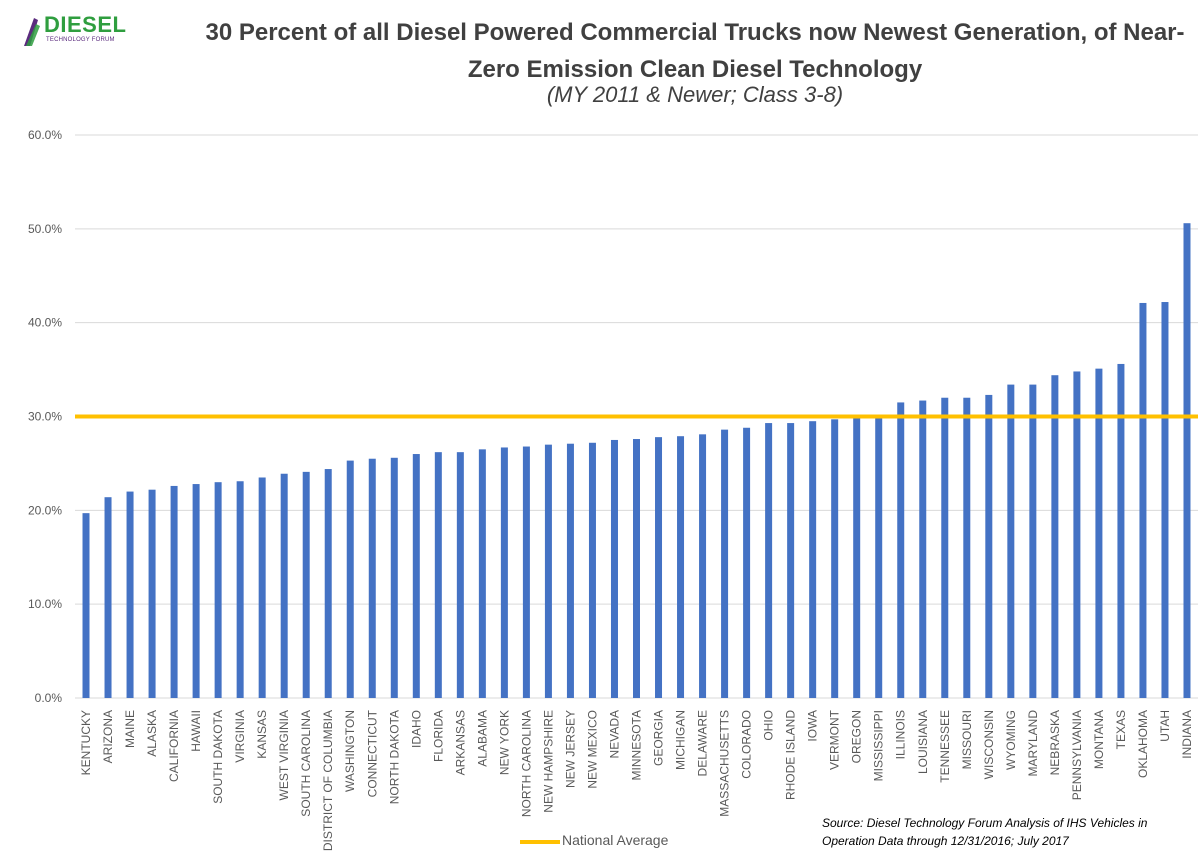 The height and width of the screenshot is (866, 1200). Describe the element at coordinates (152, 593) in the screenshot. I see `bar-alaska` at that location.